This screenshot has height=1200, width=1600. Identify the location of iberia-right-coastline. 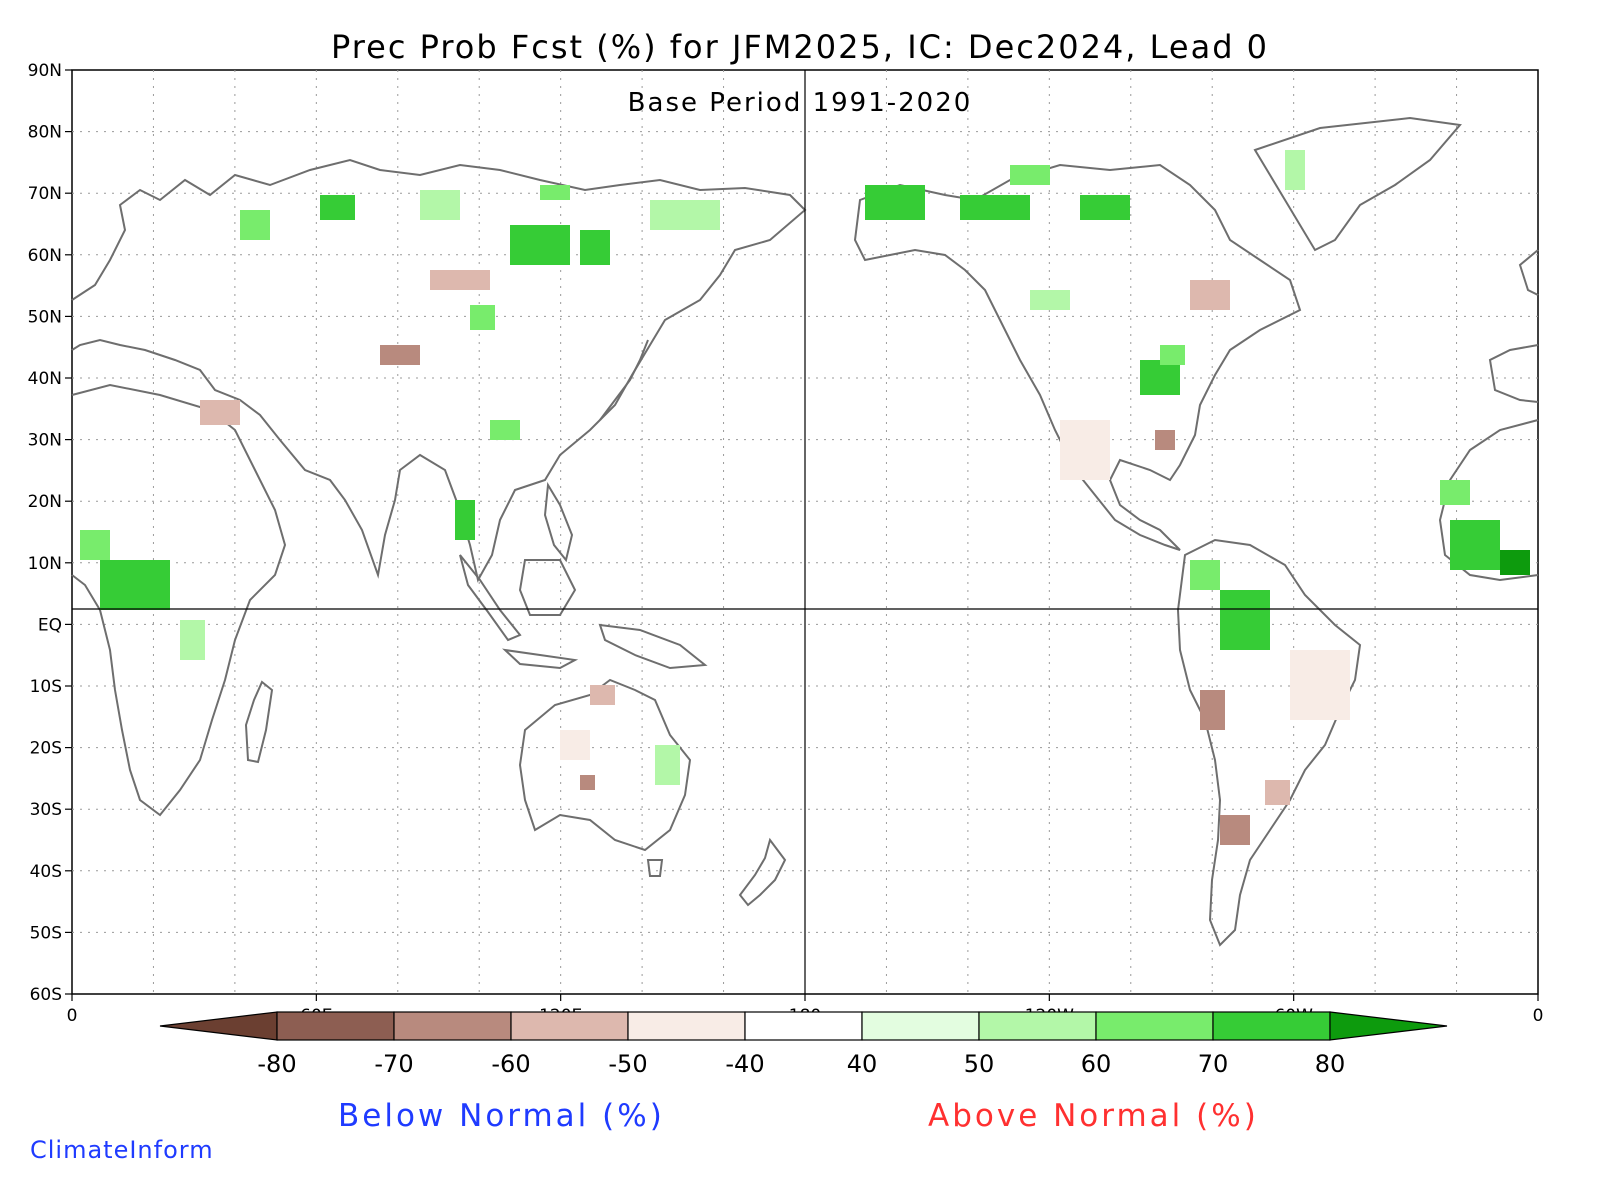
(1513, 373).